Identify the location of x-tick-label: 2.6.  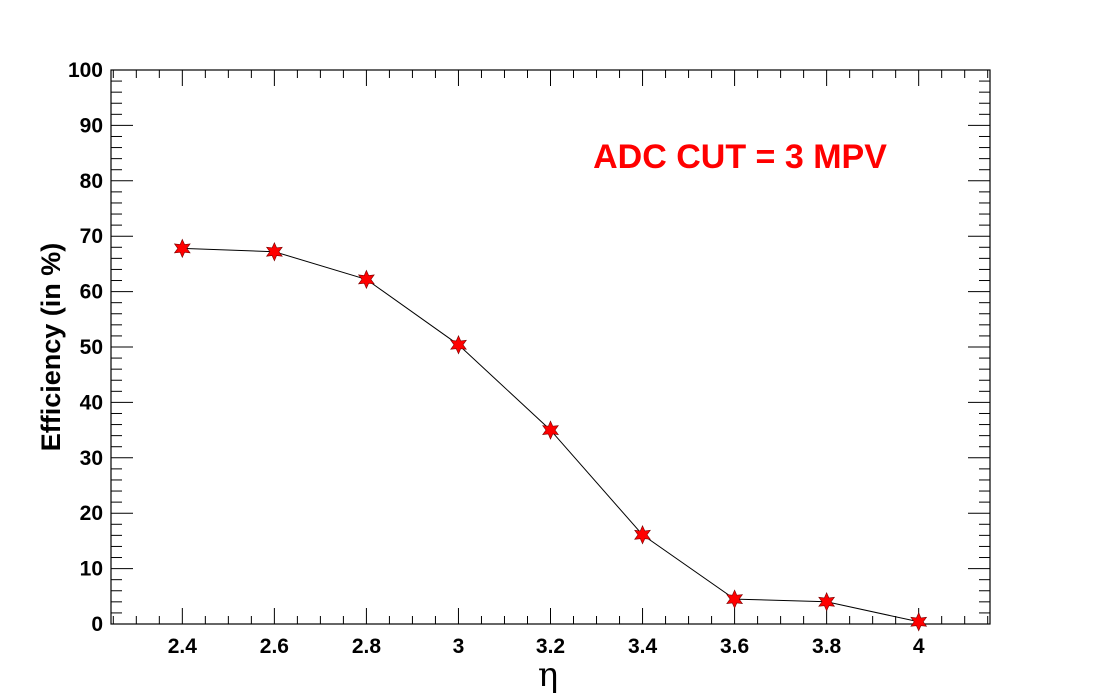
(274, 646).